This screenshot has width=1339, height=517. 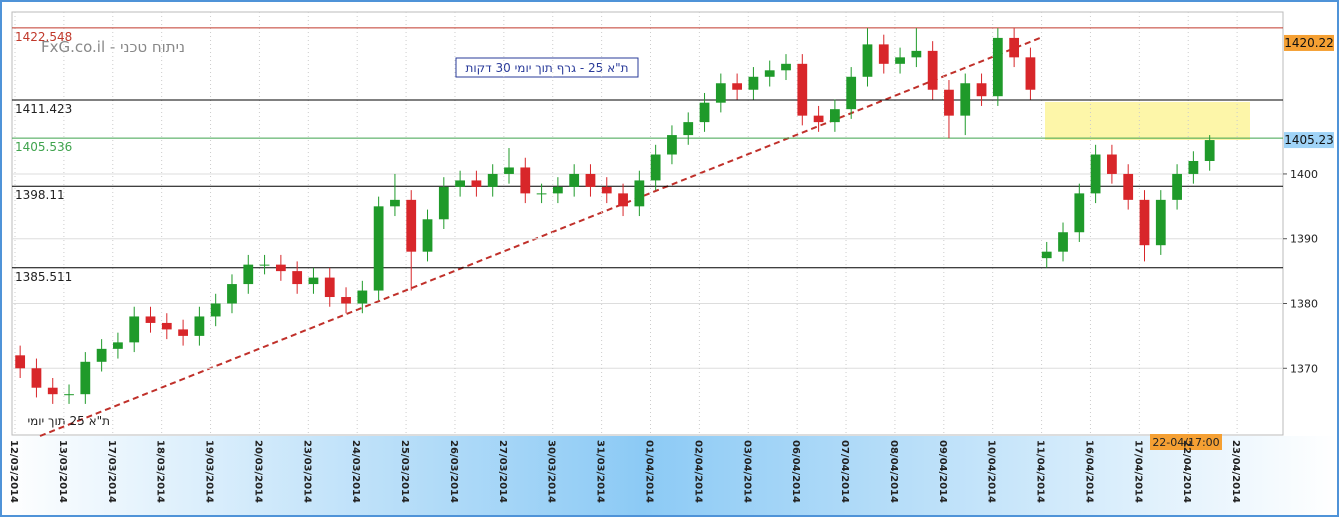 What do you see at coordinates (43, 147) in the screenshot?
I see `level-label: 1405.536` at bounding box center [43, 147].